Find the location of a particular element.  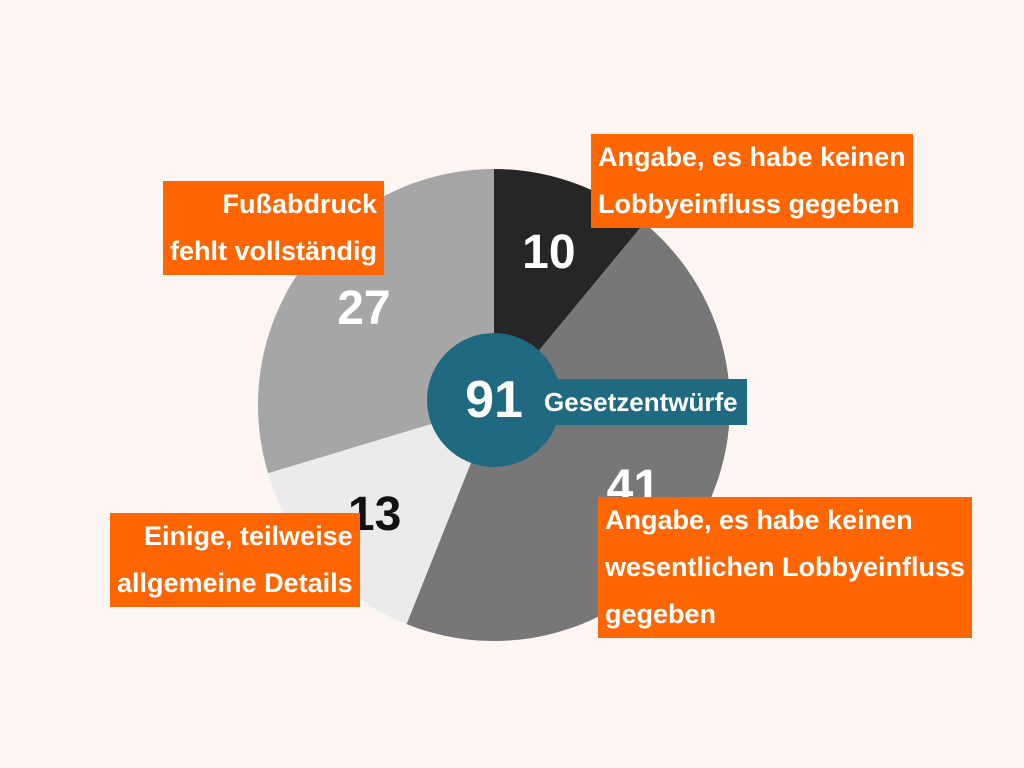

slice-value-label-27: 27 is located at coordinates (363, 308).